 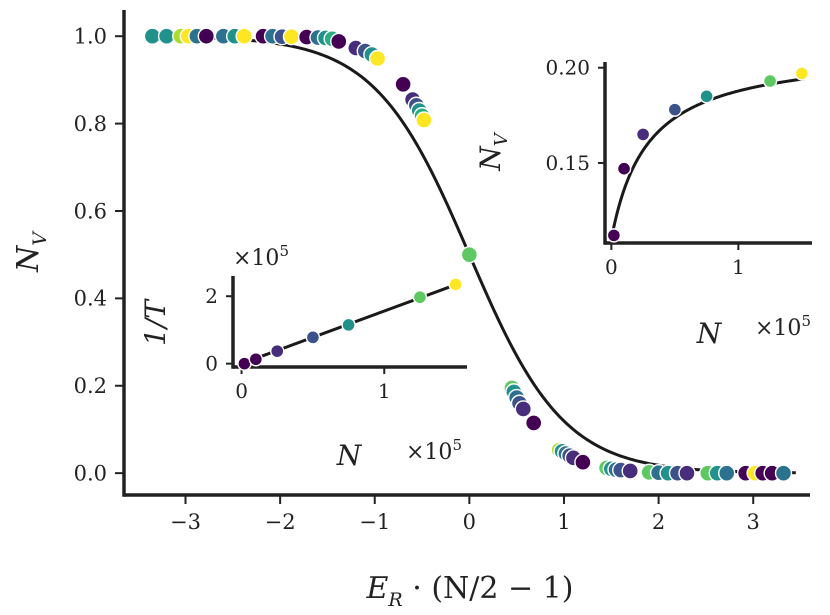 What do you see at coordinates (90, 211) in the screenshot?
I see `main-y-tick-label: 0.6` at bounding box center [90, 211].